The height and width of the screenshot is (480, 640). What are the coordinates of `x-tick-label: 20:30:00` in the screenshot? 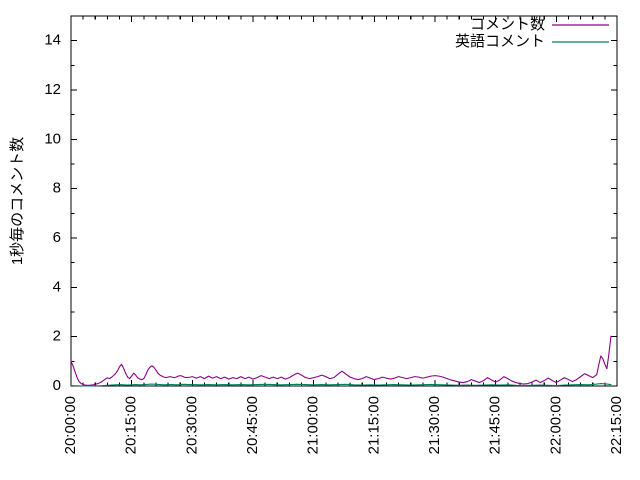 It's located at (191, 425).